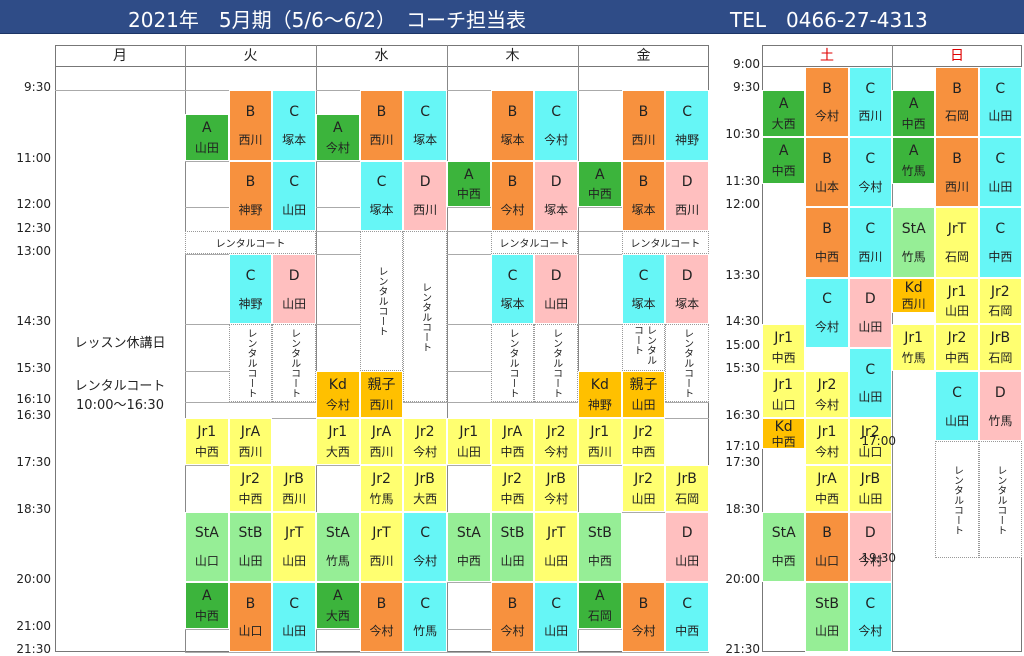  I want to click on lesson-cell: A 竹馬, so click(914, 160).